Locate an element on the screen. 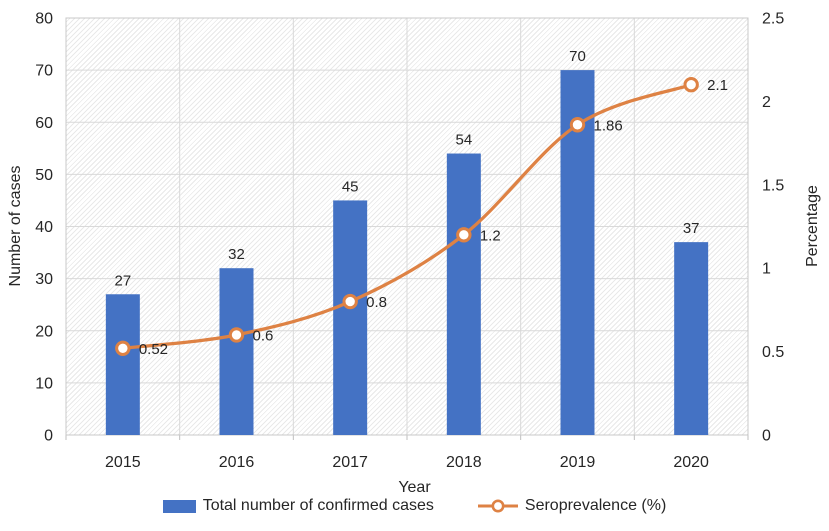  left-axis-tick-label: 70 is located at coordinates (44, 71).